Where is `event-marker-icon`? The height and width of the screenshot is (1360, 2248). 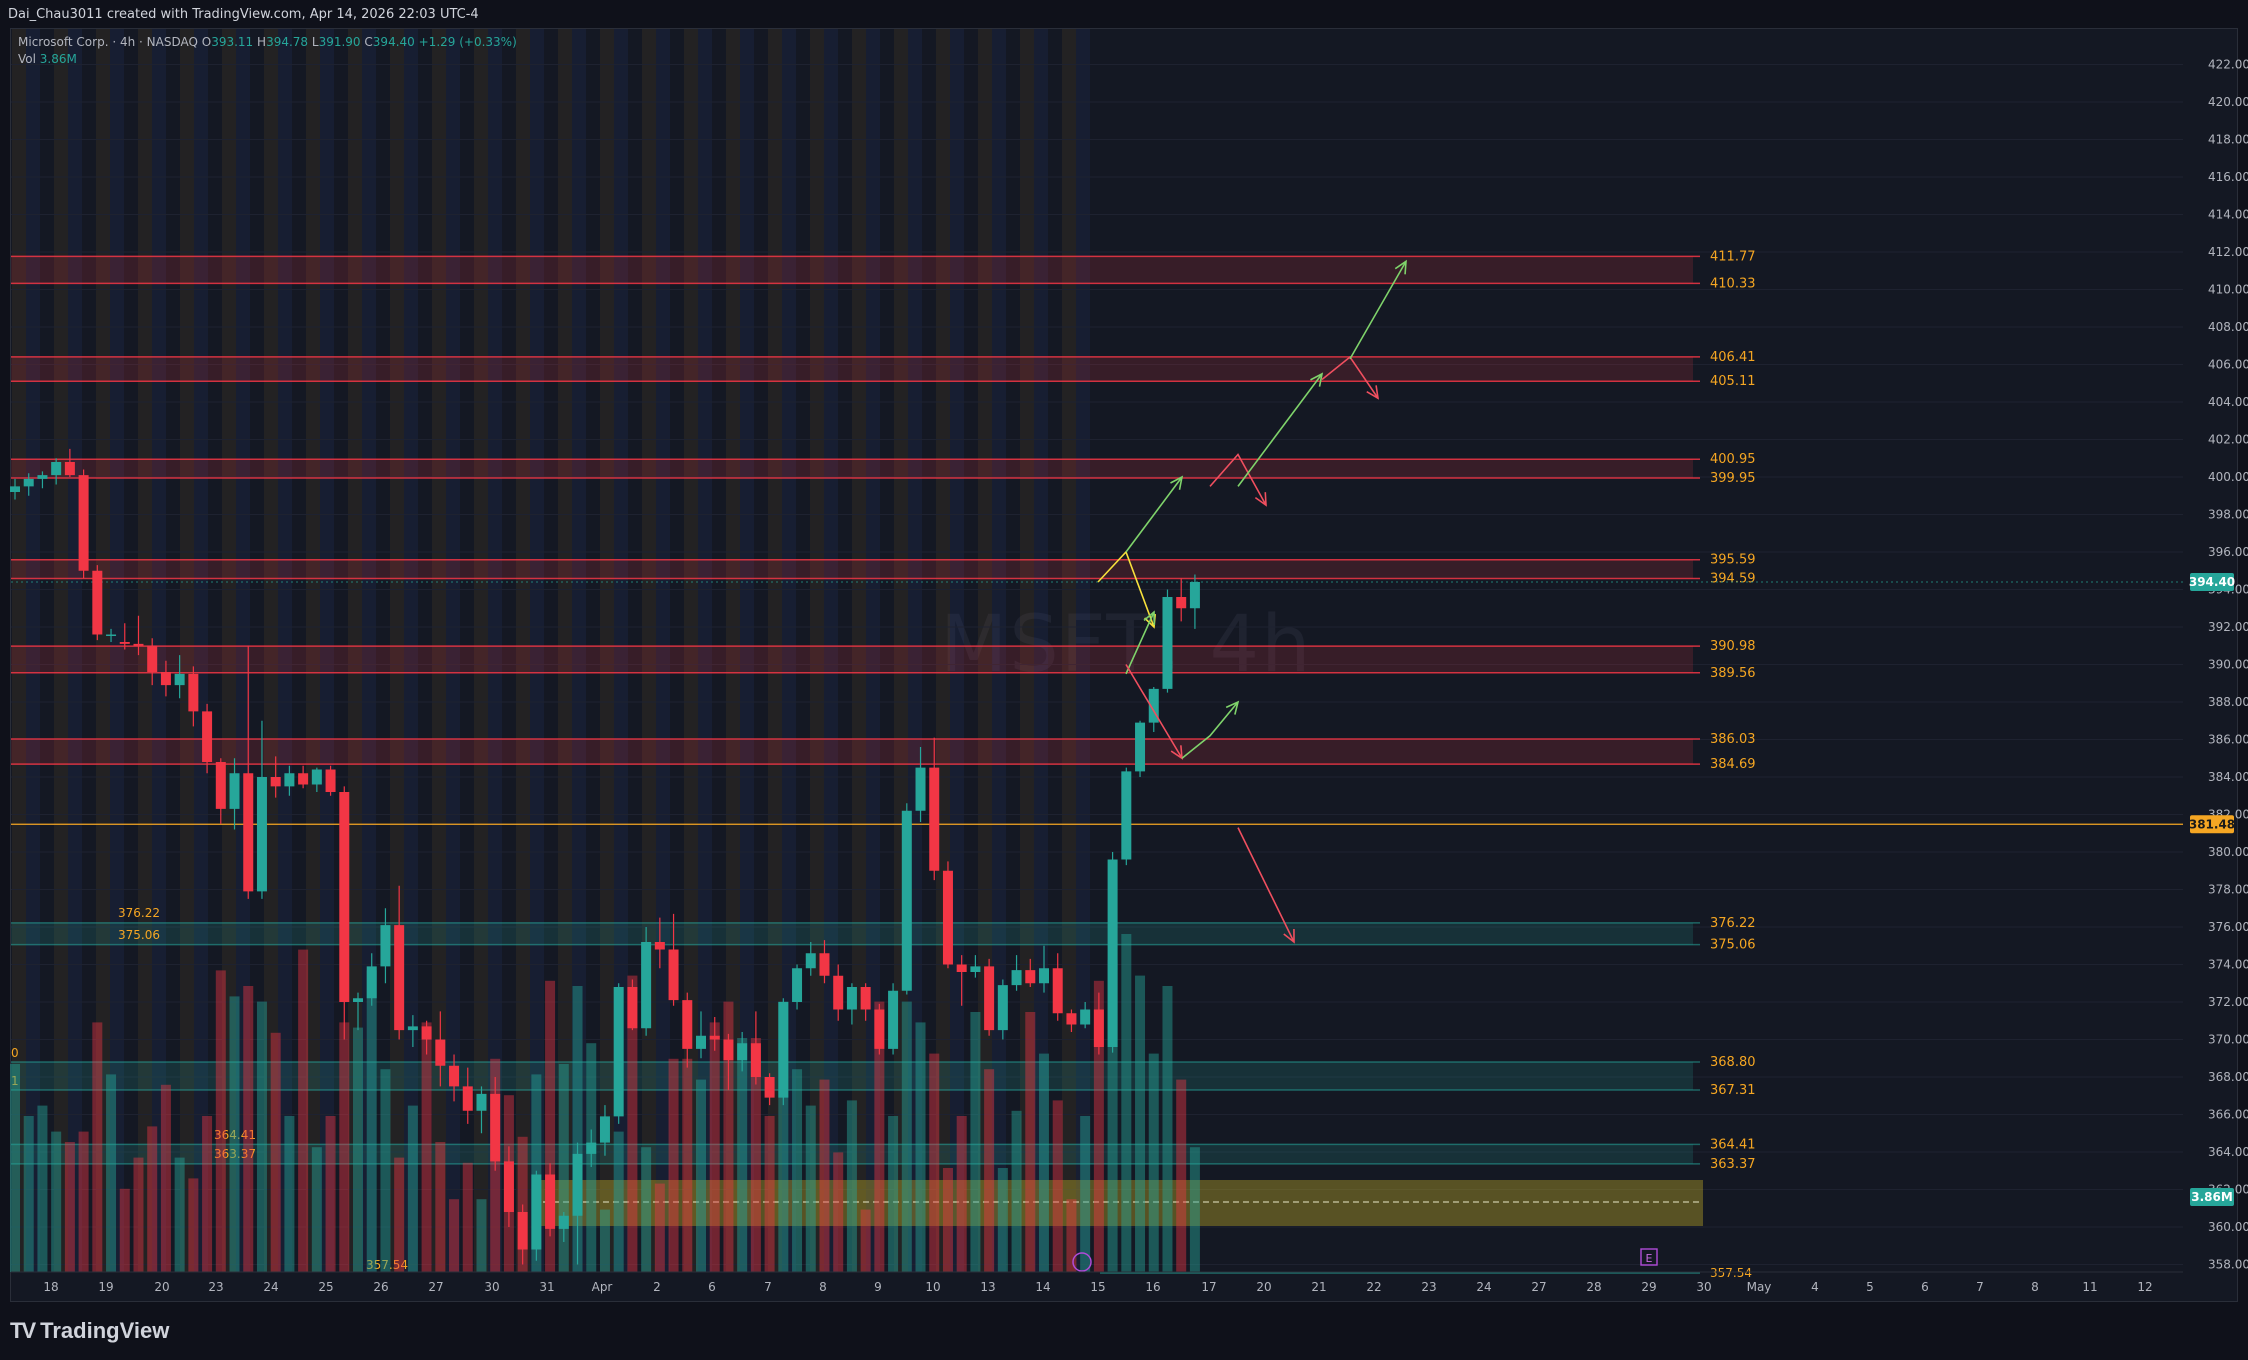
event-marker-icon is located at coordinates (1082, 1262).